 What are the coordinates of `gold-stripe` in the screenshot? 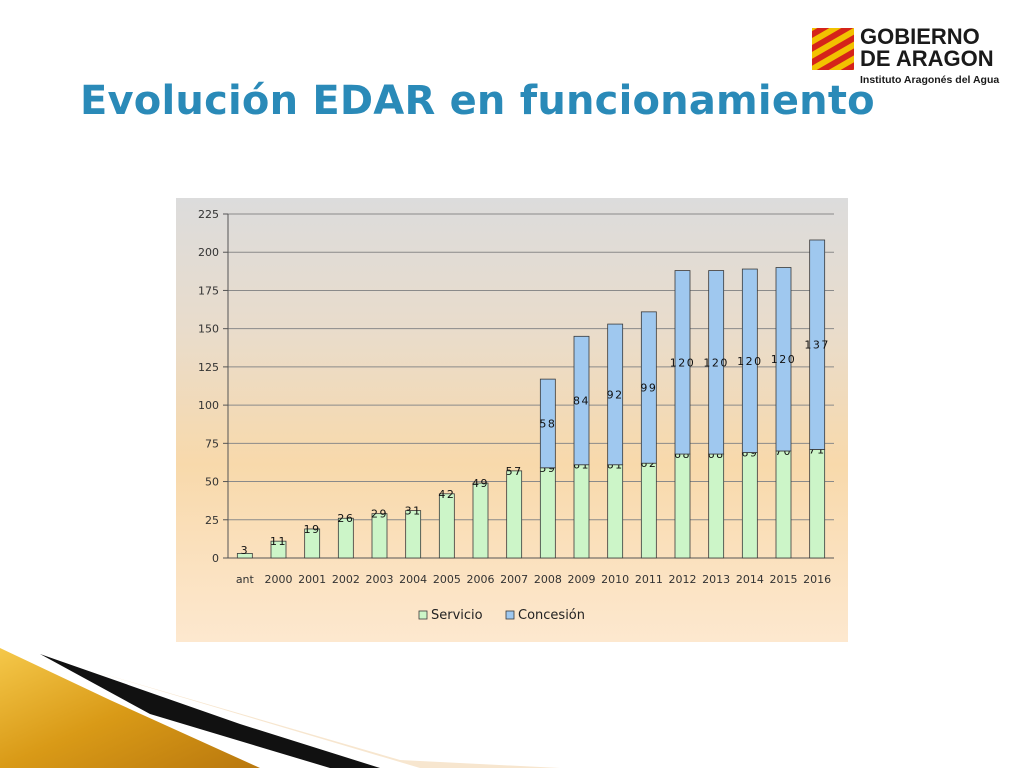 It's located at (130, 708).